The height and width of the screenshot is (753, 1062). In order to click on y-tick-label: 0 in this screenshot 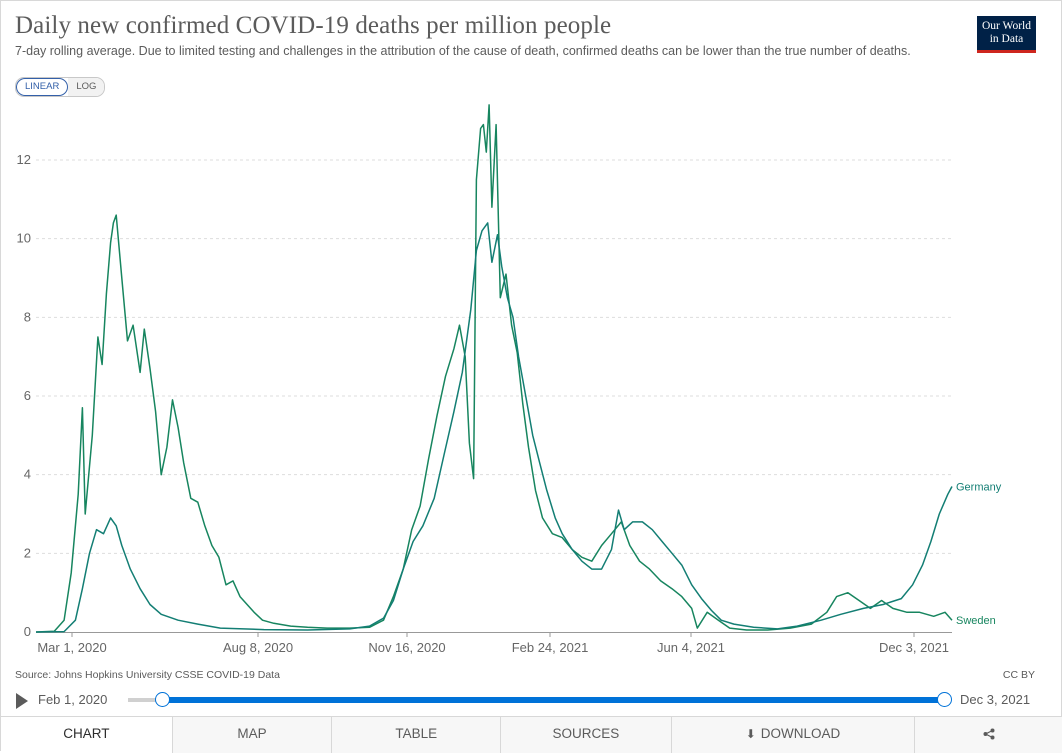, I will do `click(27, 631)`.